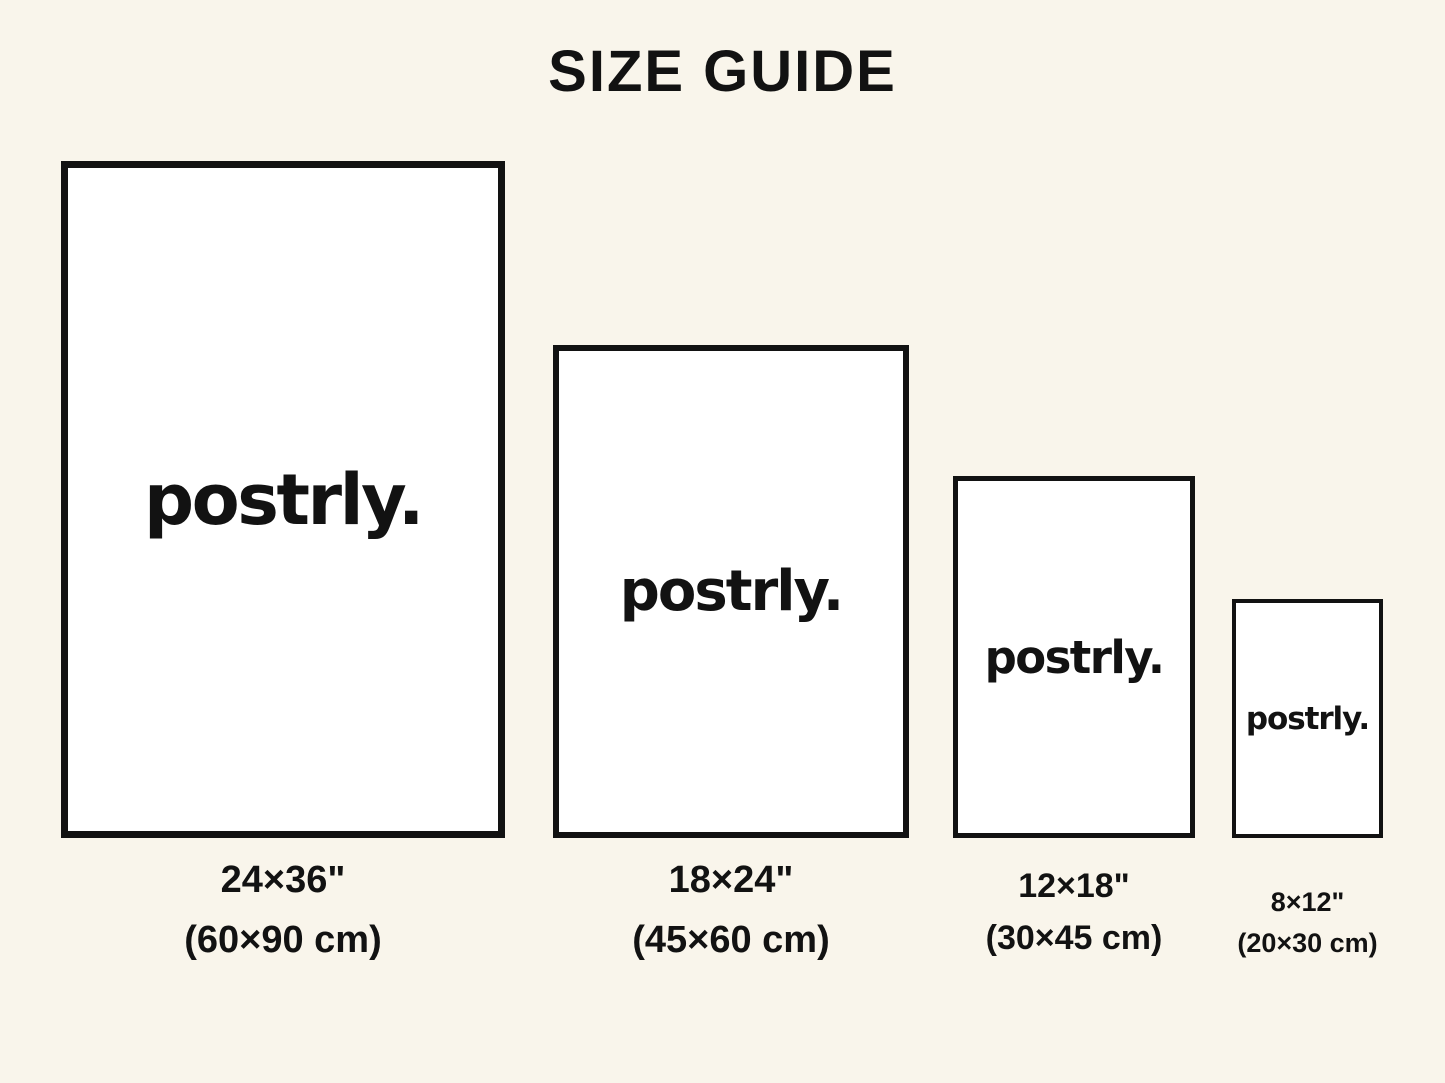 The width and height of the screenshot is (1445, 1083). I want to click on poster-18x24: postrly., so click(731, 591).